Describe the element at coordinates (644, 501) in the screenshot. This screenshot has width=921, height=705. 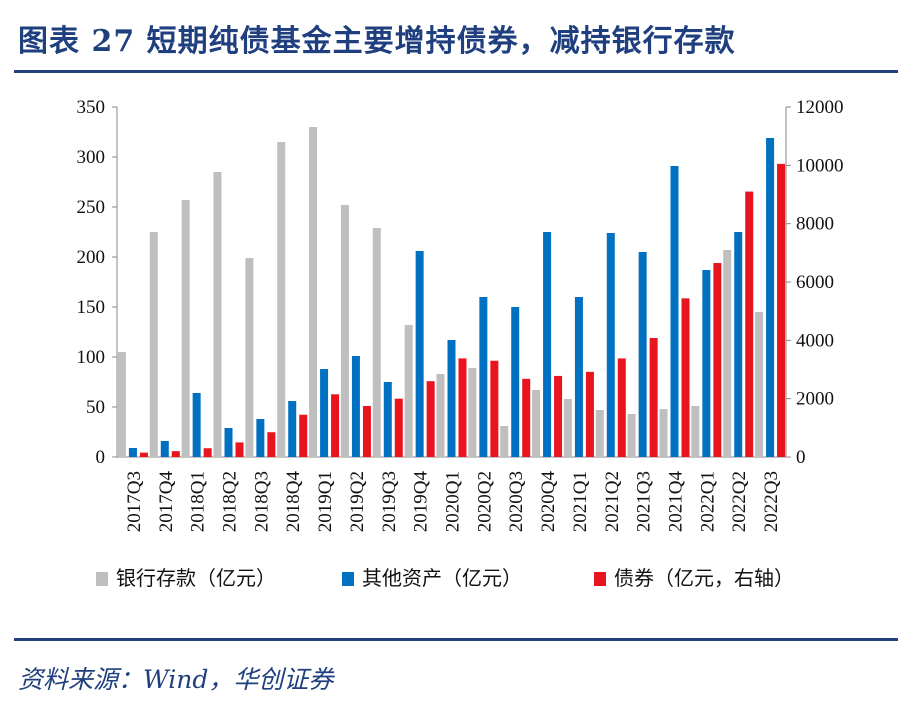
I see `category-label: 2021Q3` at that location.